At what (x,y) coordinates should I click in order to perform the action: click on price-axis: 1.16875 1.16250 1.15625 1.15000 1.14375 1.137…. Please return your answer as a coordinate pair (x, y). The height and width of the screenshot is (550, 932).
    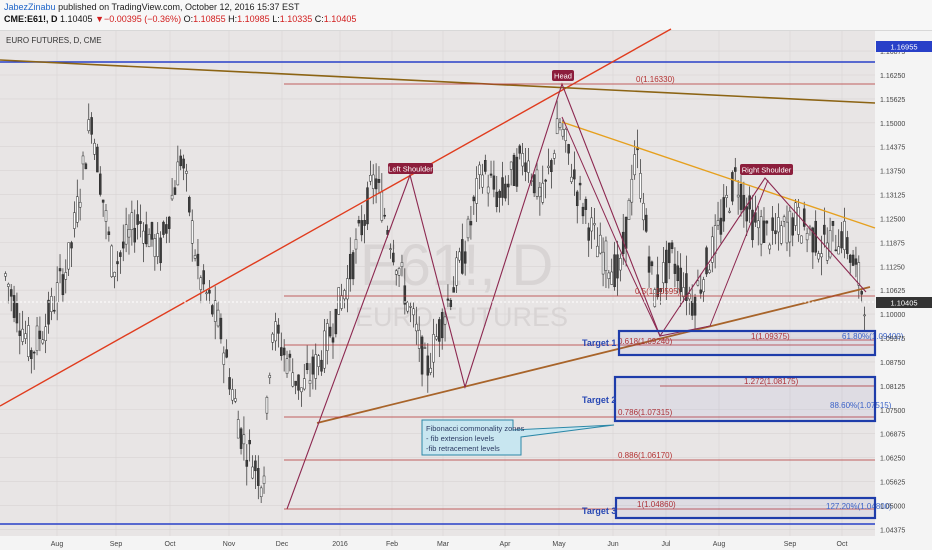
    Looking at the image, I should click on (892, 291).